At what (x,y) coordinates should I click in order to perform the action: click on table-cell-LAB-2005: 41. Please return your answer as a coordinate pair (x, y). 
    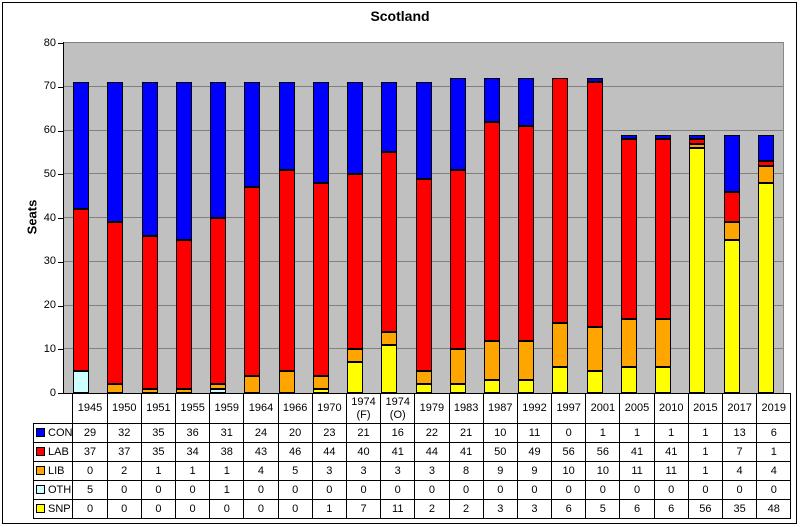
    Looking at the image, I should click on (637, 452).